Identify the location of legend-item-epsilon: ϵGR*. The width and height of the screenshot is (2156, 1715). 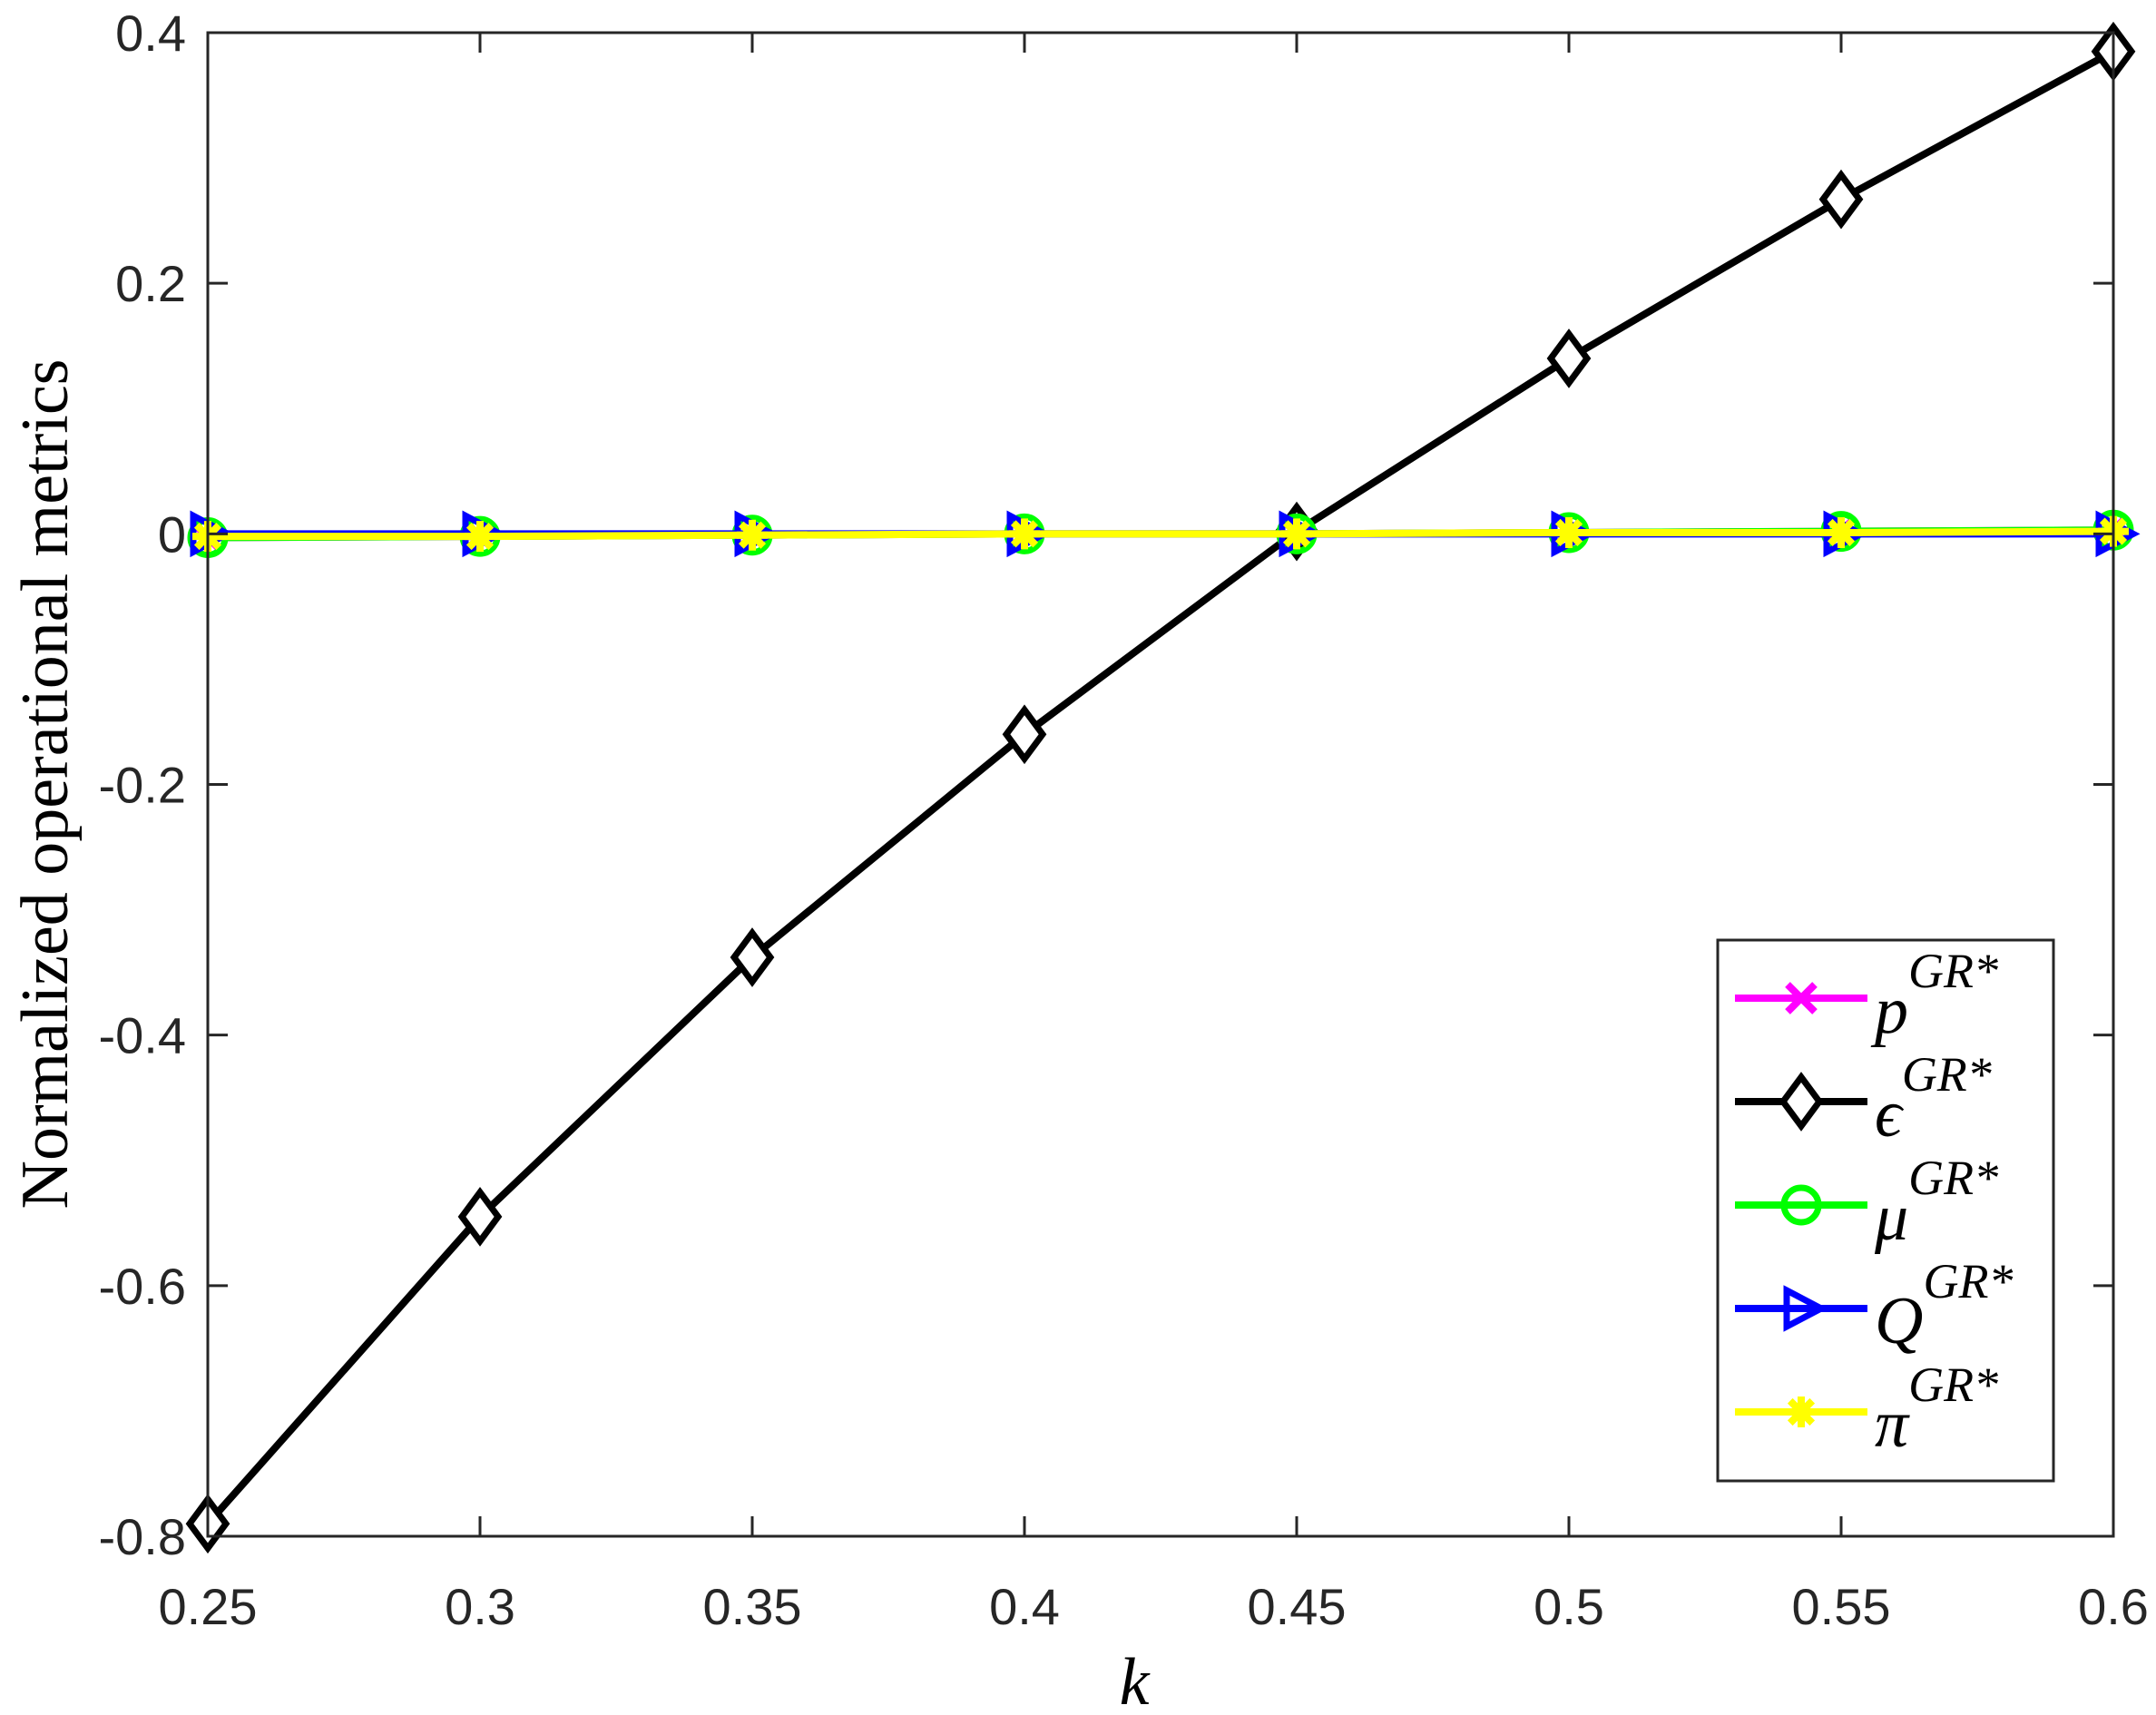
(1863, 1099).